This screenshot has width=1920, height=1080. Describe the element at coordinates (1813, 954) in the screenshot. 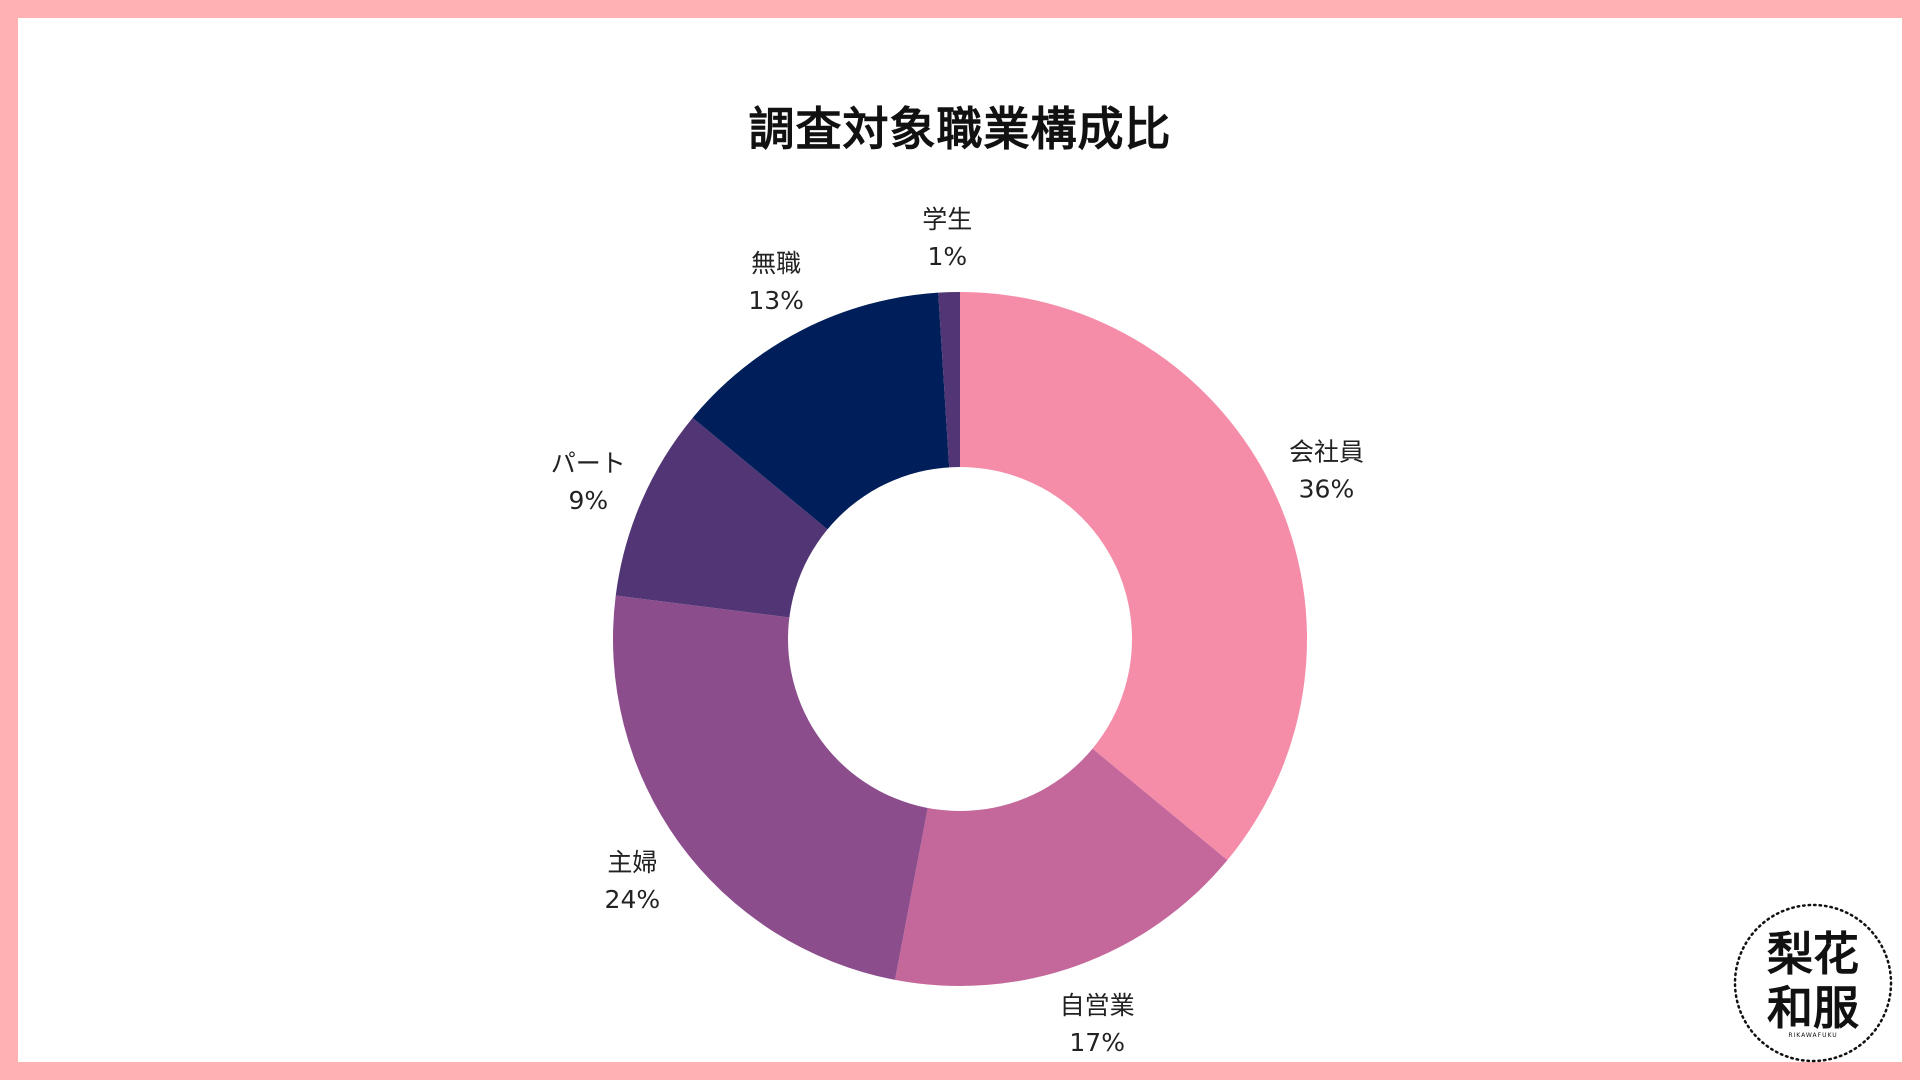

I see `logo-text-top: 梨花` at that location.